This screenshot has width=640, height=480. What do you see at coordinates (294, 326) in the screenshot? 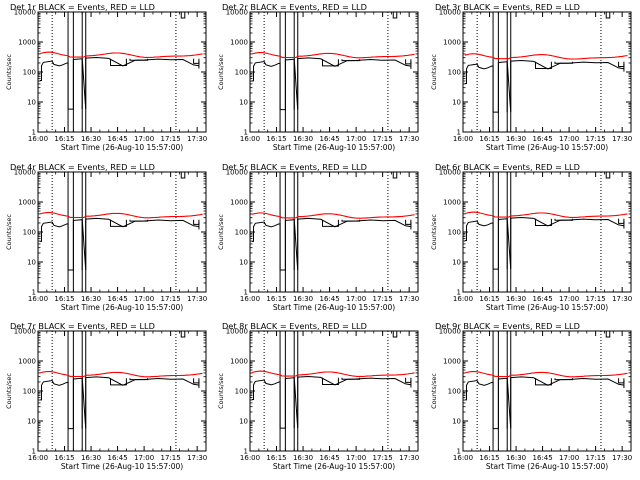
I see `plot-title: Det 8r BLACK = Events, RED = LLD` at bounding box center [294, 326].